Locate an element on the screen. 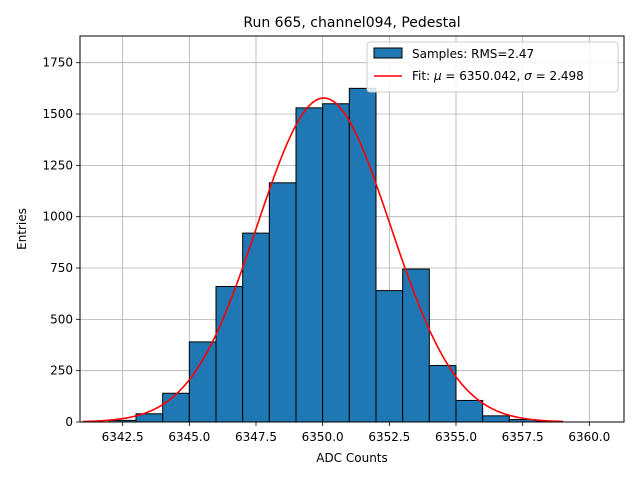 This screenshot has width=640, height=480. legend-label-samples: Samples: RMS=2.47 is located at coordinates (473, 54).